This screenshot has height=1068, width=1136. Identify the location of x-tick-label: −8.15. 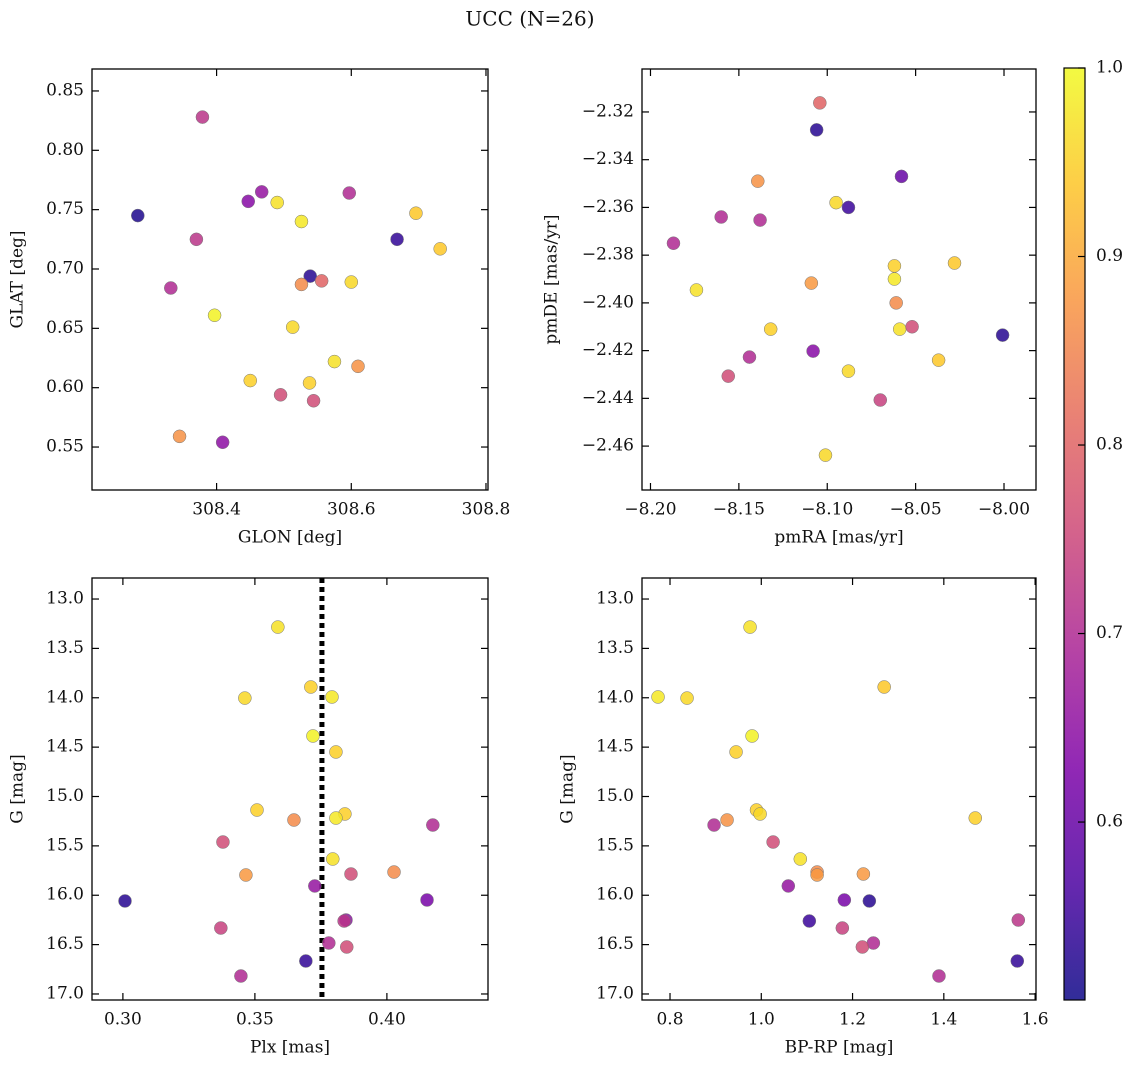
(739, 510).